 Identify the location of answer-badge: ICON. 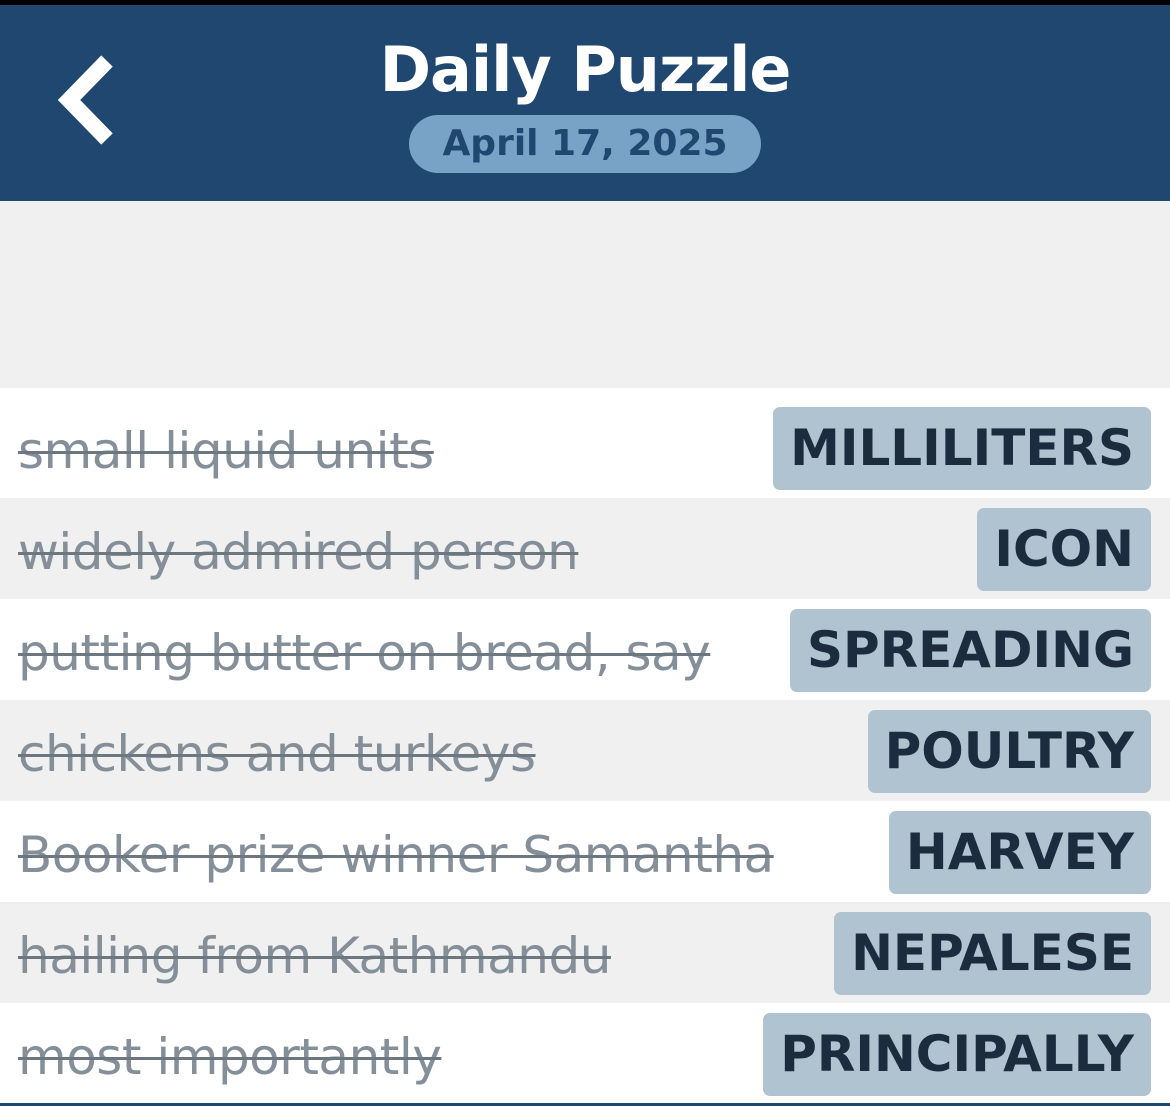
(1064, 549).